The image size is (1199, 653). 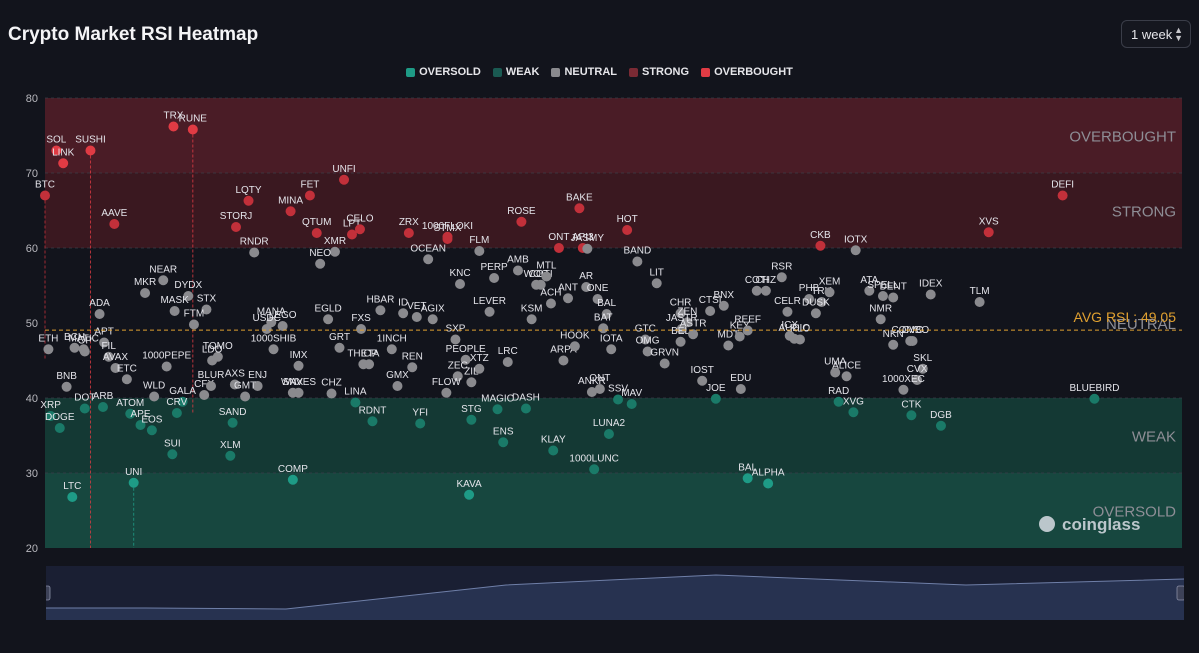 What do you see at coordinates (988, 232) in the screenshot?
I see `rsi-point-xvs` at bounding box center [988, 232].